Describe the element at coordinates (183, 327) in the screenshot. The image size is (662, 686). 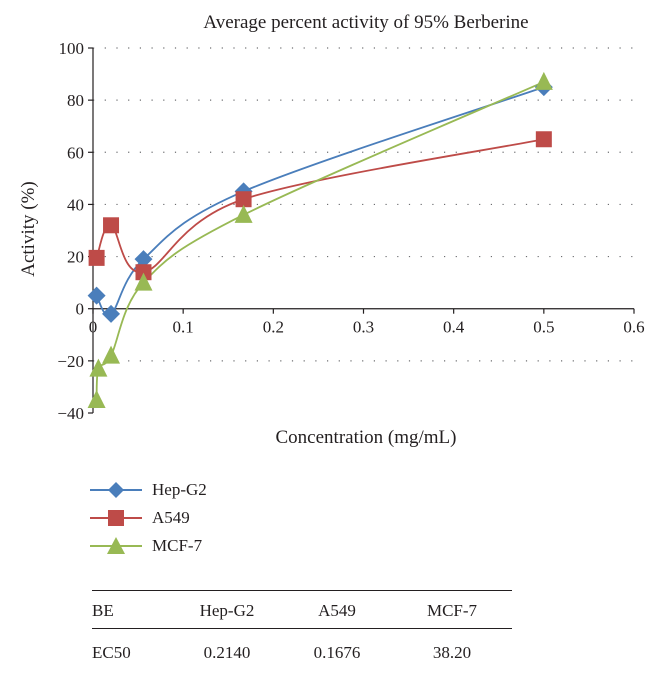
I see `x-tick-label: 0.1` at that location.